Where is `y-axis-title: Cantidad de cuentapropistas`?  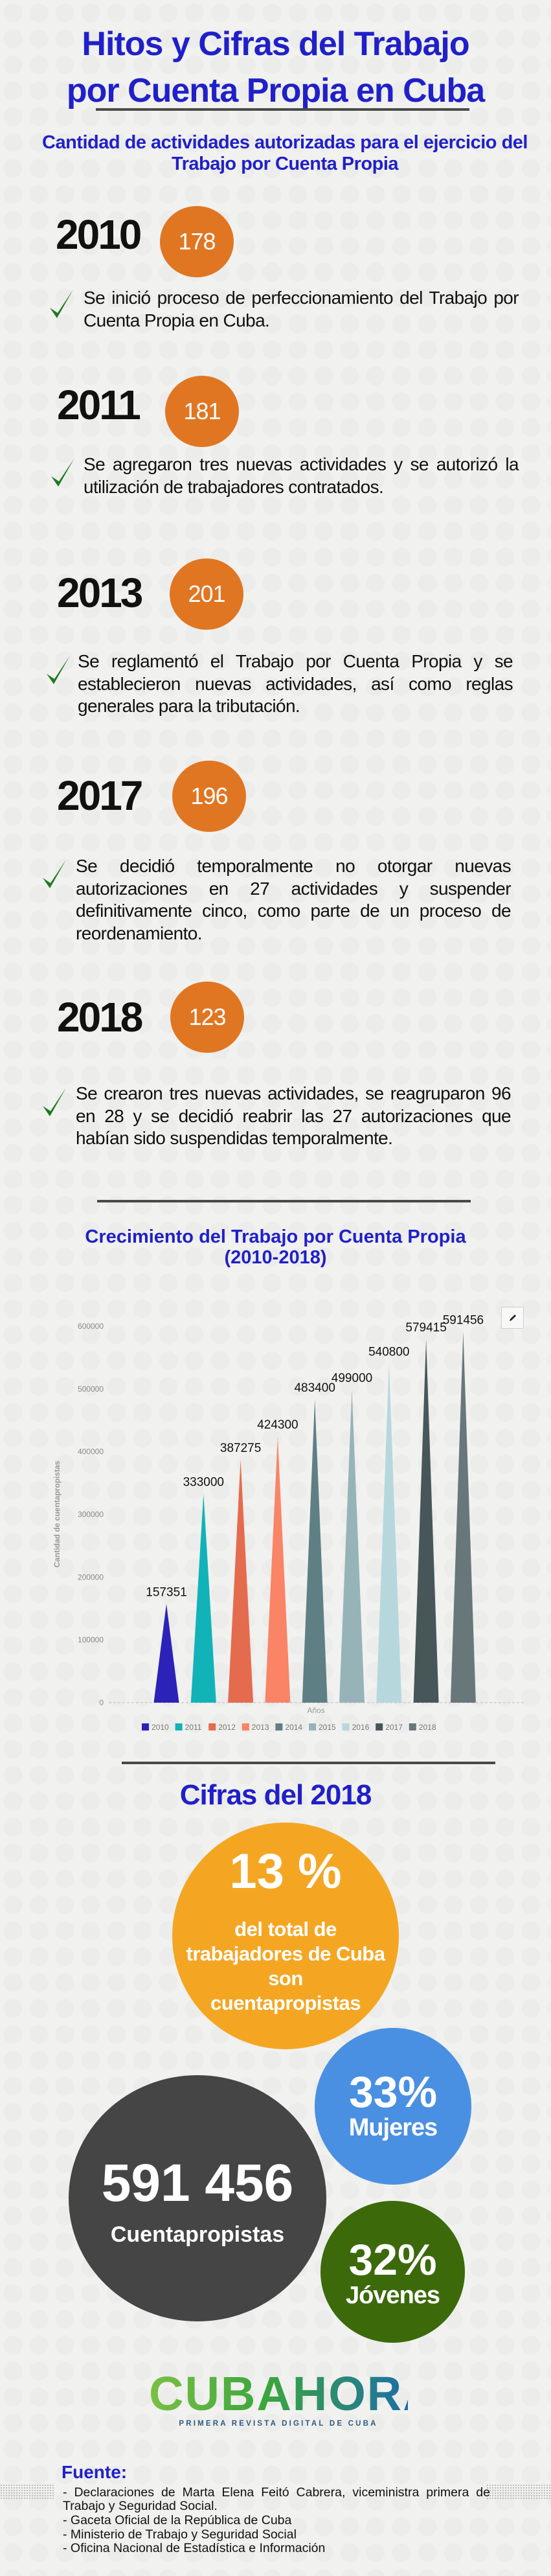 y-axis-title: Cantidad de cuentapropistas is located at coordinates (57, 1513).